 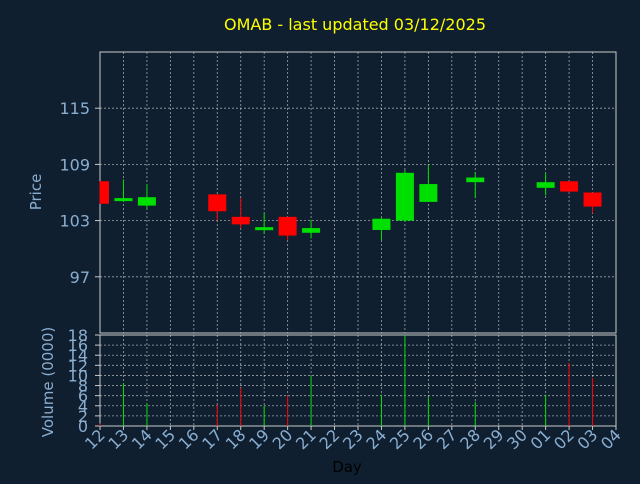 I want to click on price-axis-label: Price, so click(x=36, y=192).